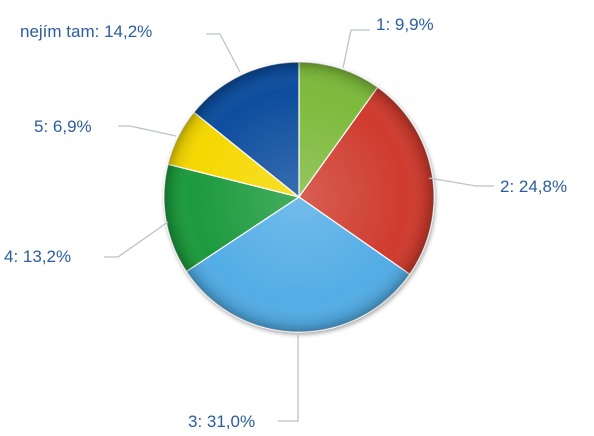 This screenshot has height=436, width=594. Describe the element at coordinates (405, 24) in the screenshot. I see `slice-label: 1: 9,9%` at that location.